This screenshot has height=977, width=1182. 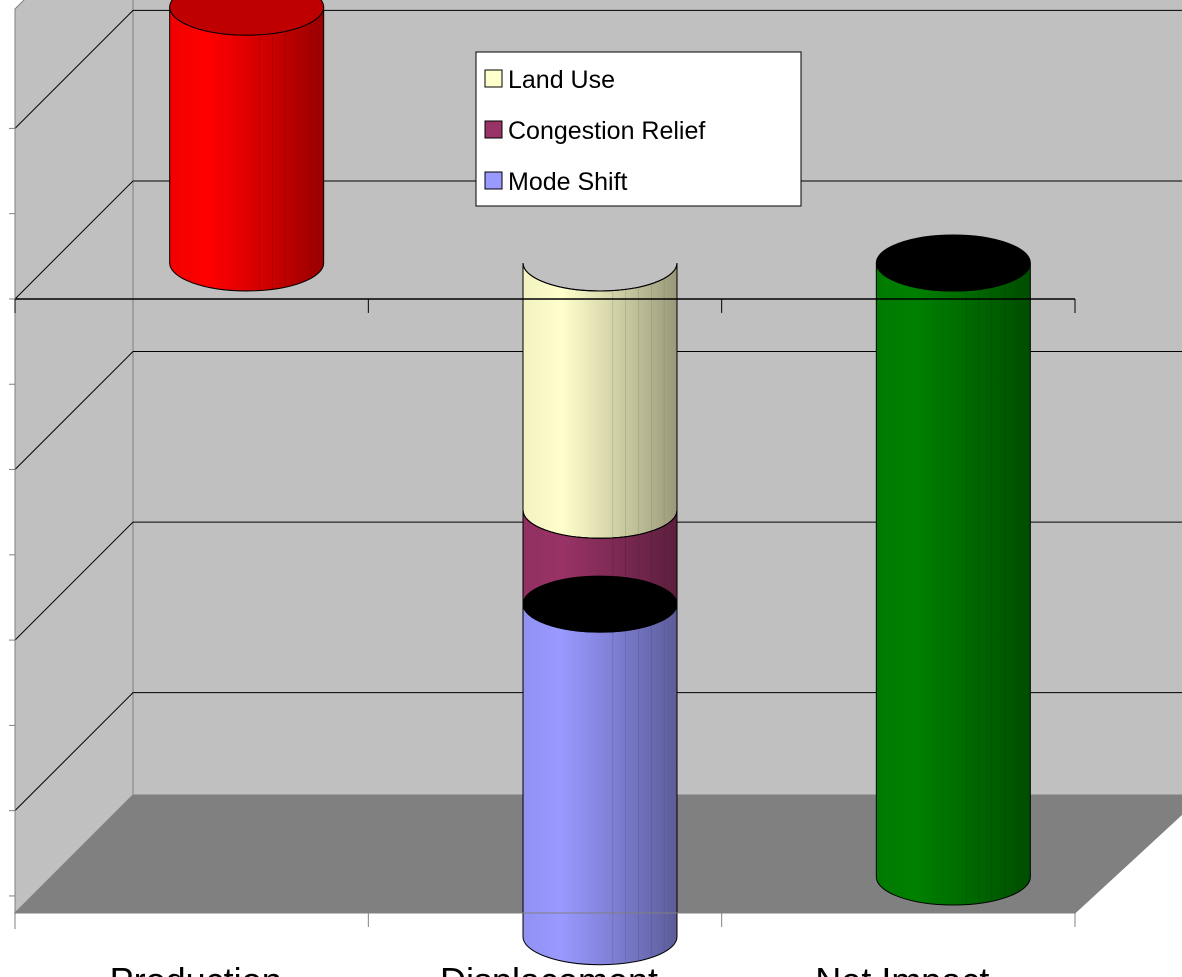 What do you see at coordinates (600, 785) in the screenshot?
I see `bar-1-series-2-body` at bounding box center [600, 785].